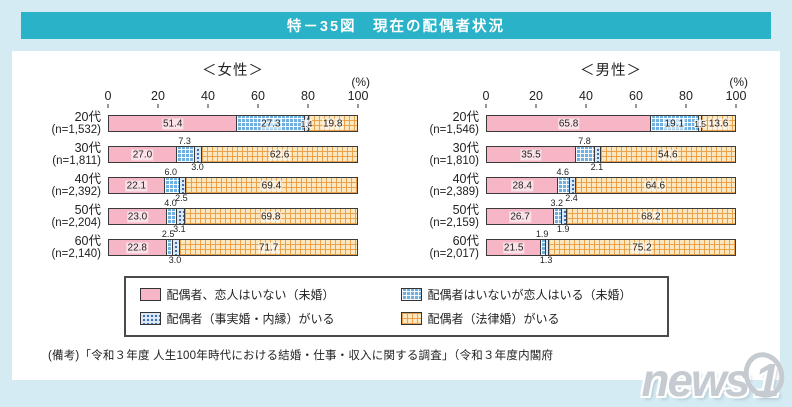 This screenshot has height=407, width=792. What do you see at coordinates (173, 123) in the screenshot?
I see `bar-value-label: 51.4` at bounding box center [173, 123].